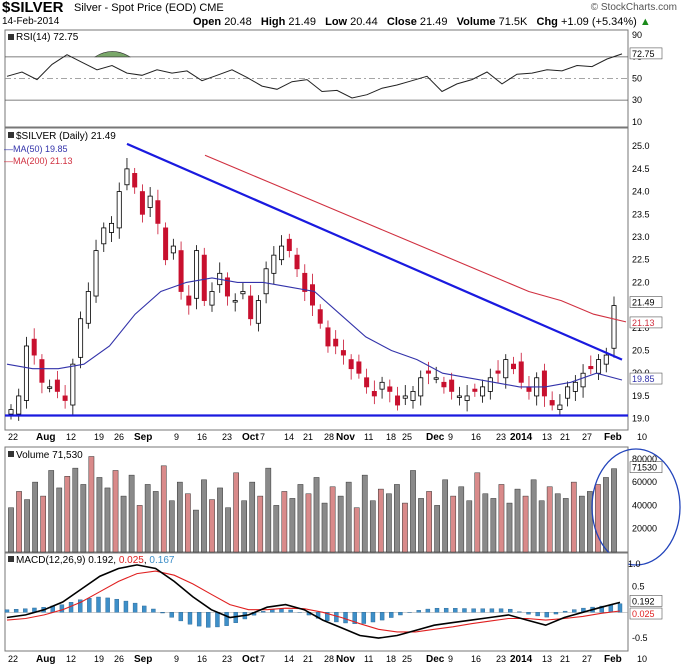 This screenshot has height=669, width=681. Describe the element at coordinates (641, 237) in the screenshot. I see `price-tick-label: 23.0` at that location.